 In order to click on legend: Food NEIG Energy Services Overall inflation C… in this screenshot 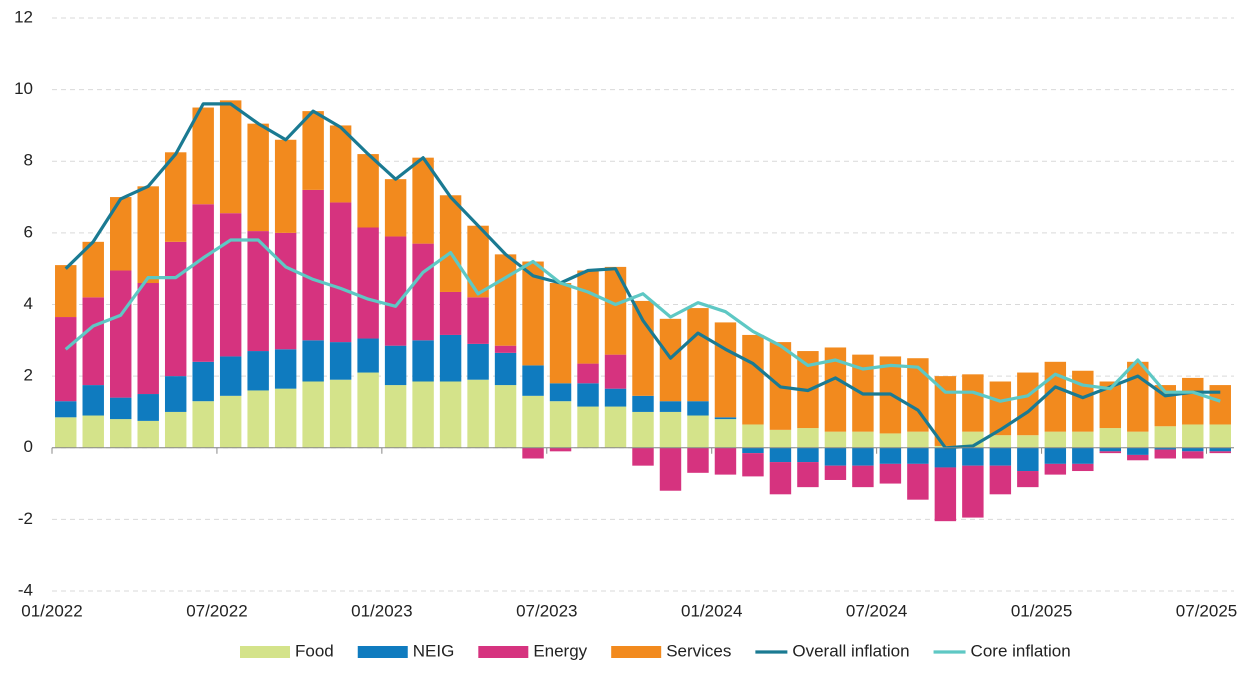, I will do `click(655, 650)`.